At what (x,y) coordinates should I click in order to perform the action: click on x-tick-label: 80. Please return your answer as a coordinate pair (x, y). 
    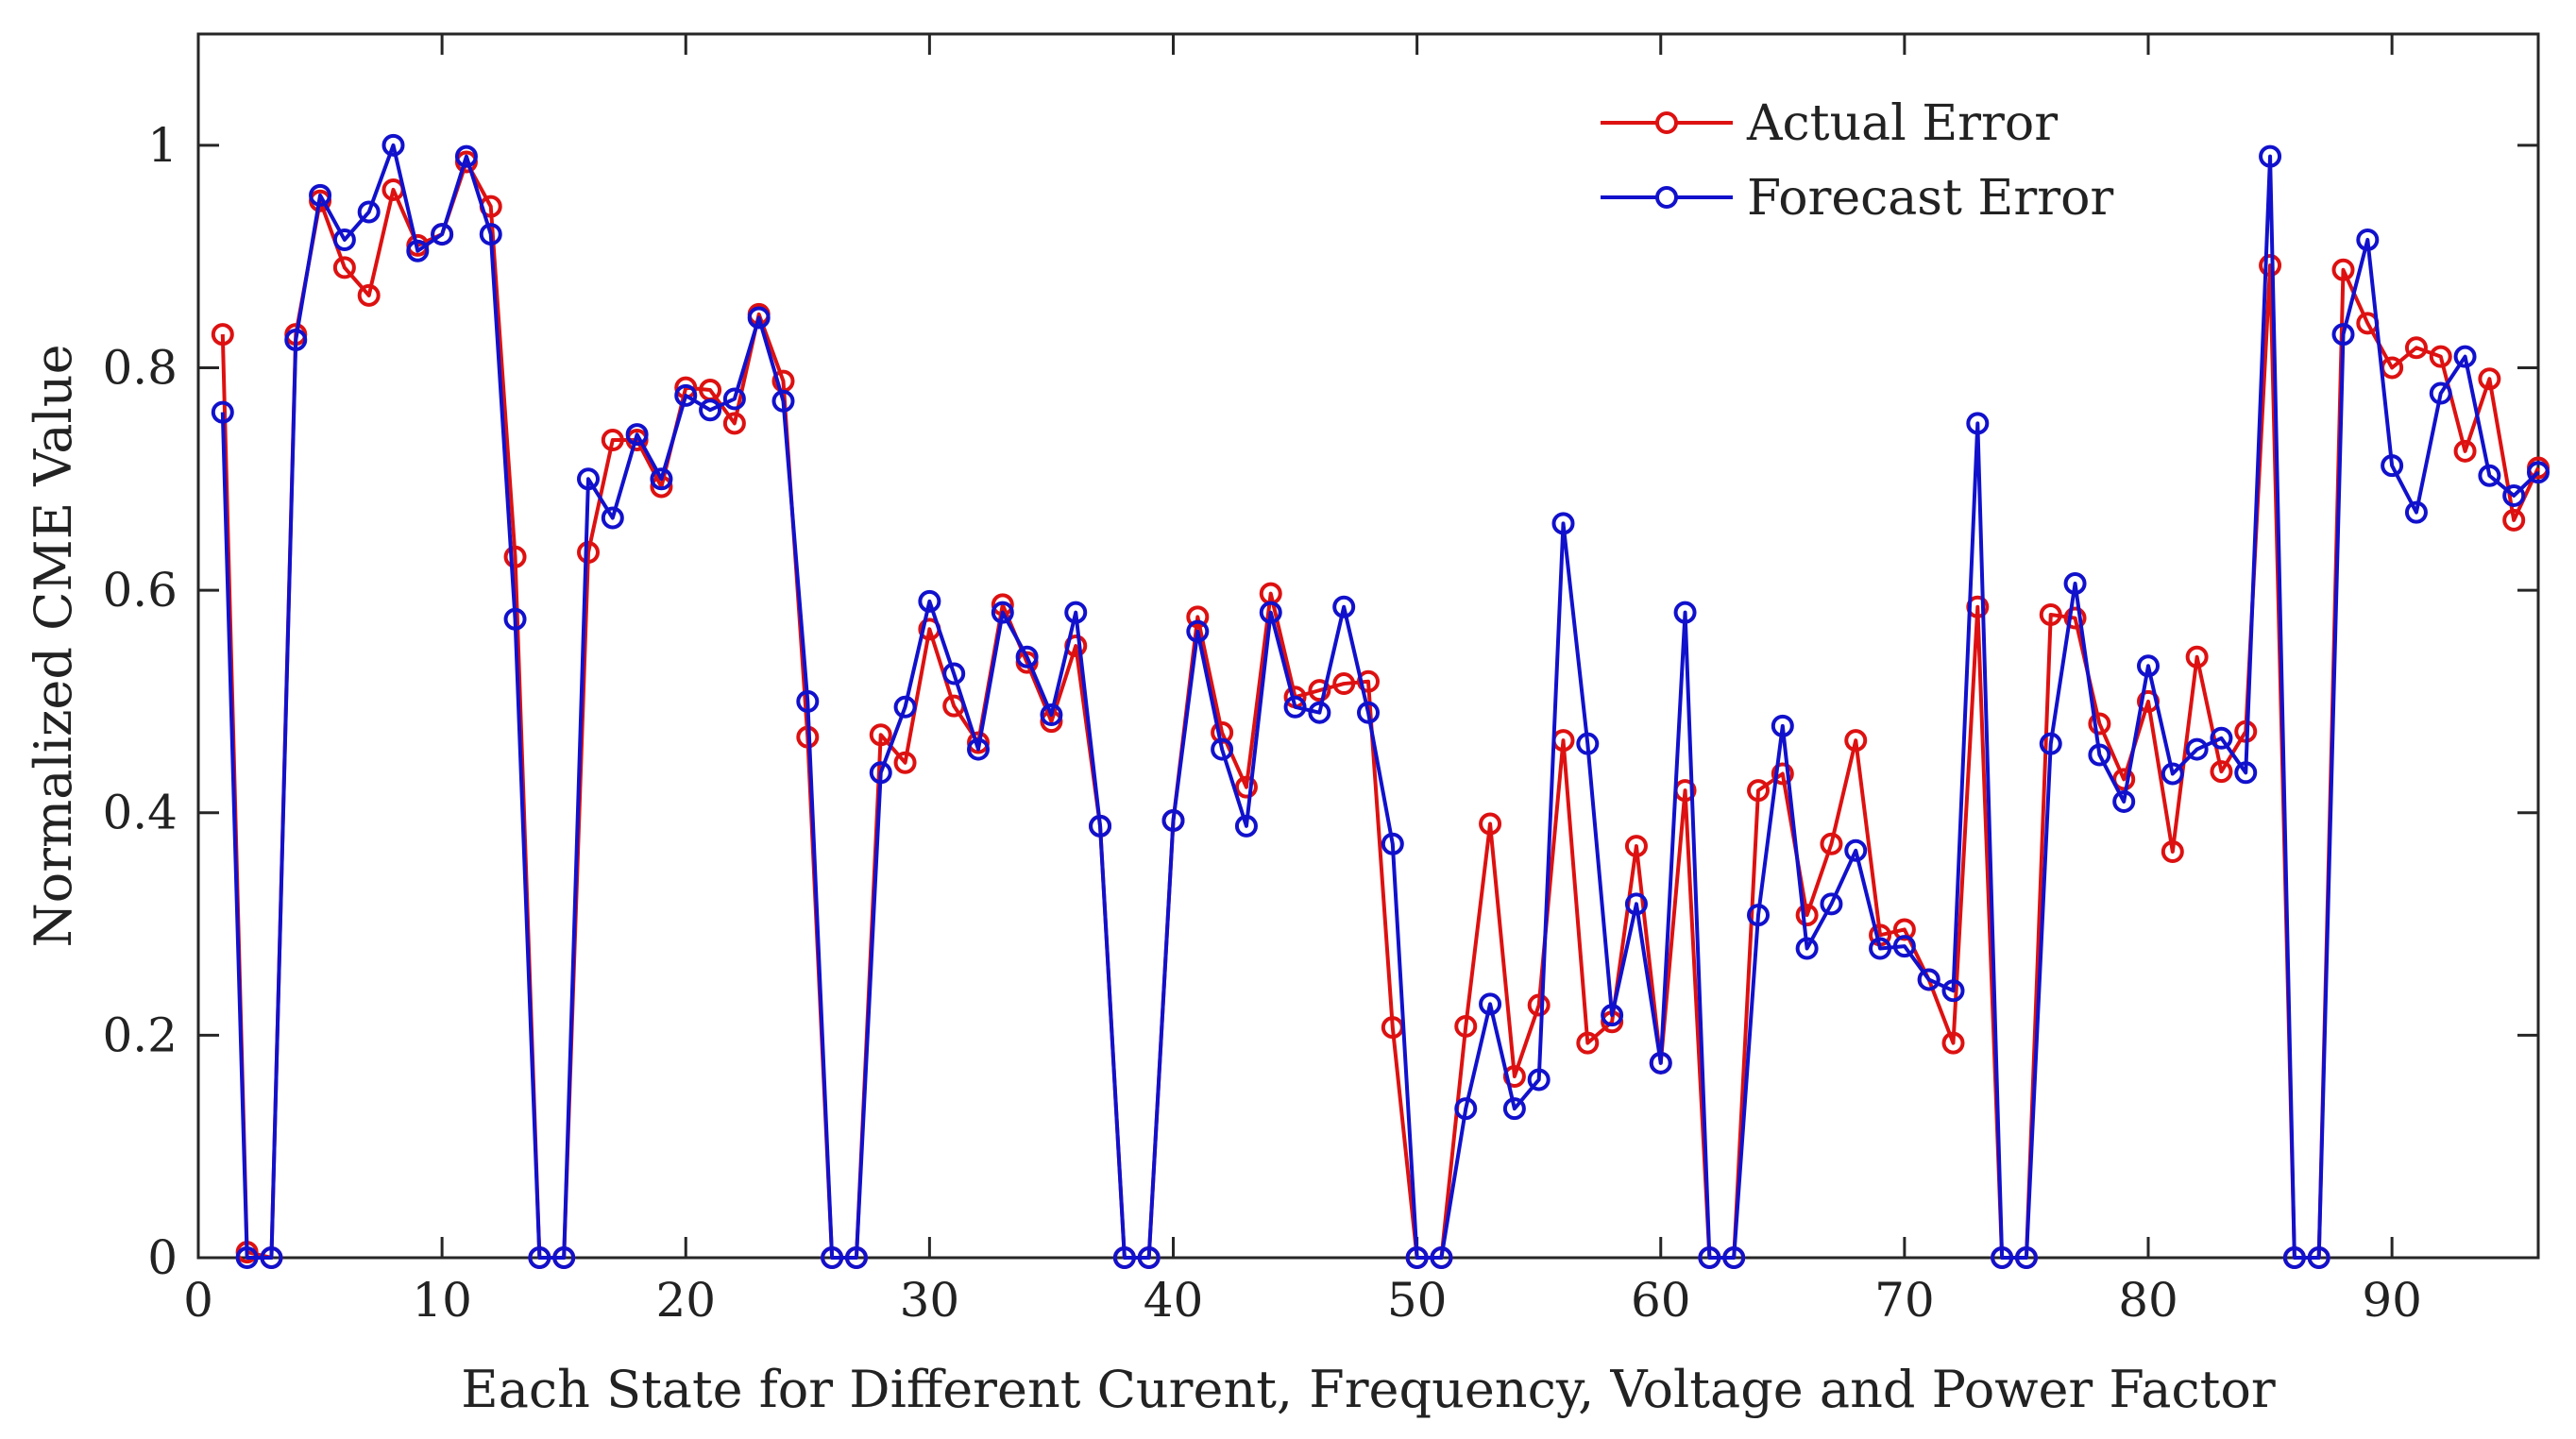
    Looking at the image, I should click on (2148, 1300).